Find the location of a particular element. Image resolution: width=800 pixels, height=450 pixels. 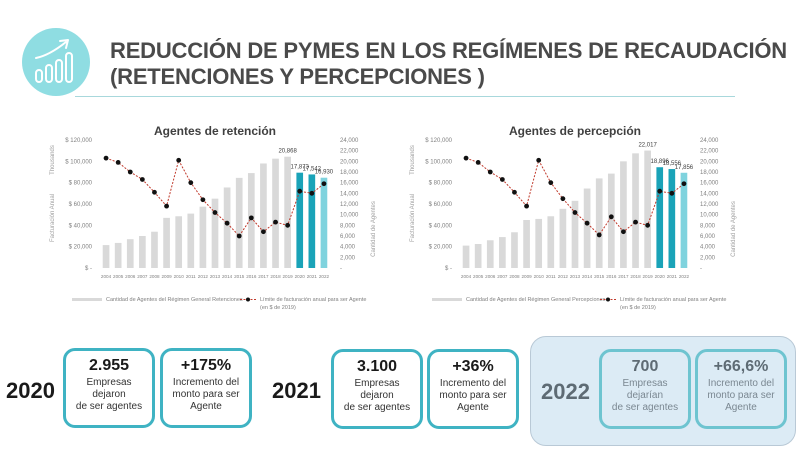

legend-bar-swatch is located at coordinates (447, 299).